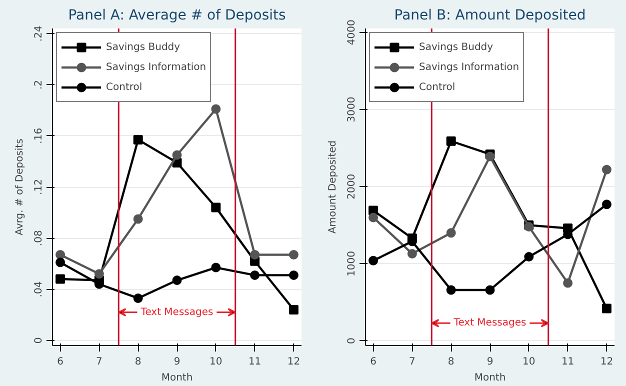 Image resolution: width=626 pixels, height=386 pixels. I want to click on chart-title: Panel A: Average # of Deposits, so click(177, 16).